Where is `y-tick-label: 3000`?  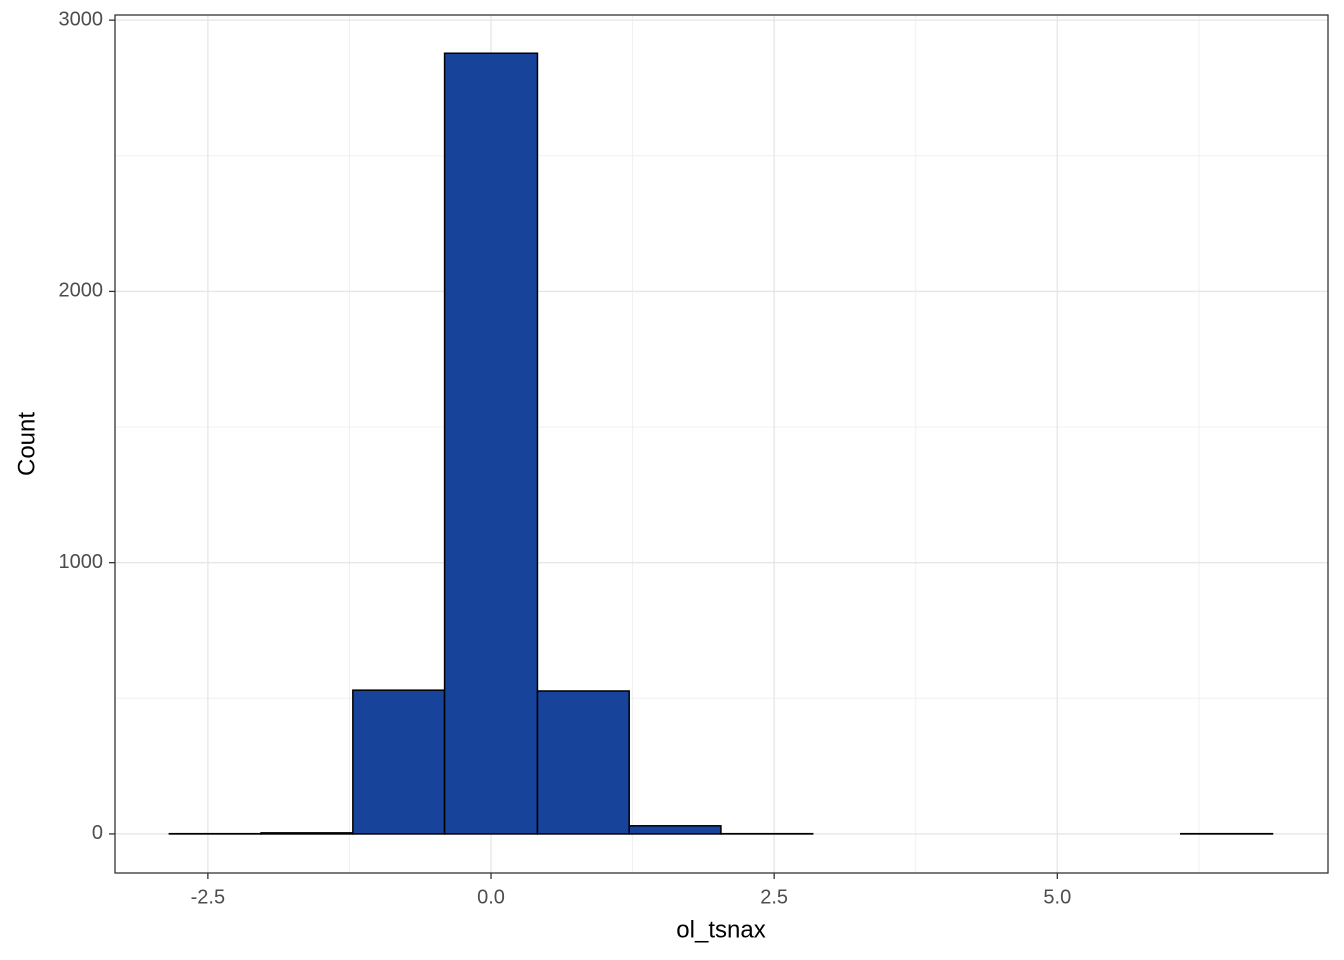 y-tick-label: 3000 is located at coordinates (81, 19).